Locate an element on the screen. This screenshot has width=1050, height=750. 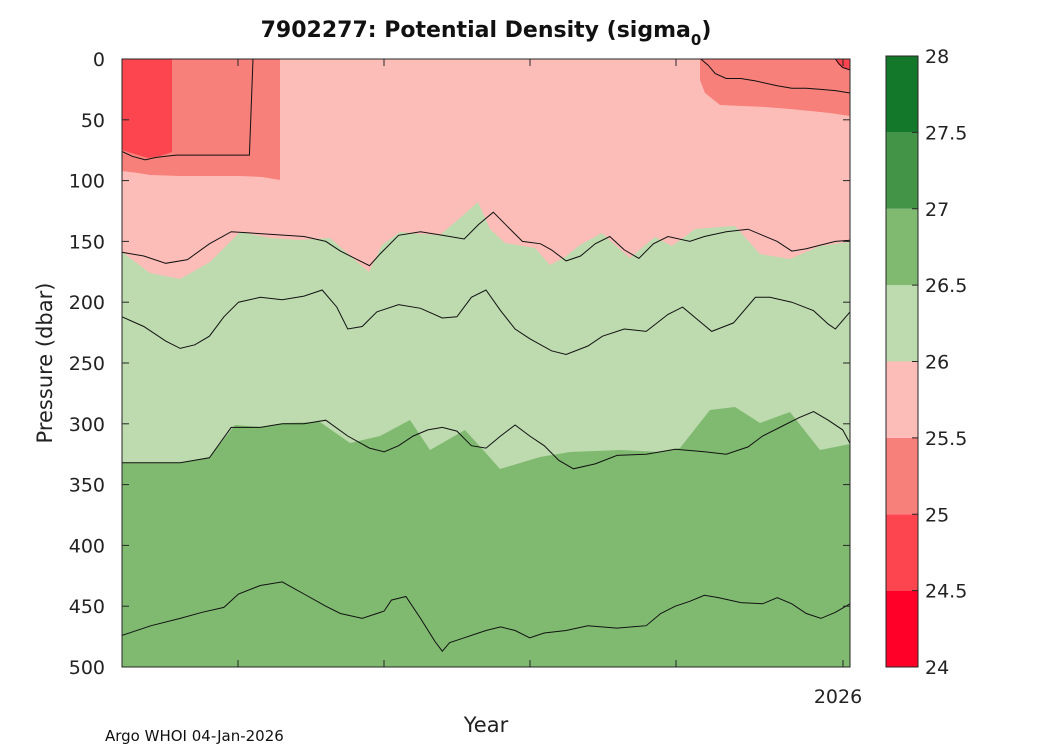
band-sigma-24.5-to-25-left is located at coordinates (147, 108).